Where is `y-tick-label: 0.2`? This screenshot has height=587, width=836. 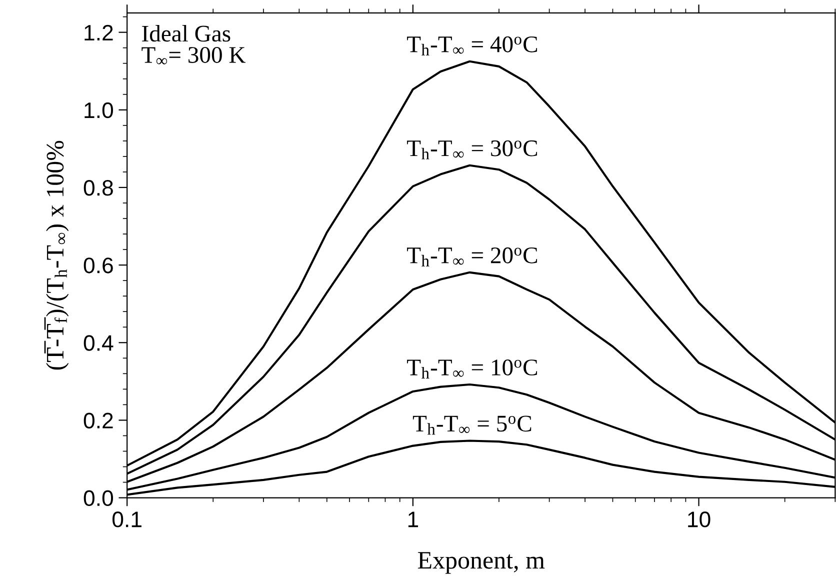
y-tick-label: 0.2 is located at coordinates (98, 420).